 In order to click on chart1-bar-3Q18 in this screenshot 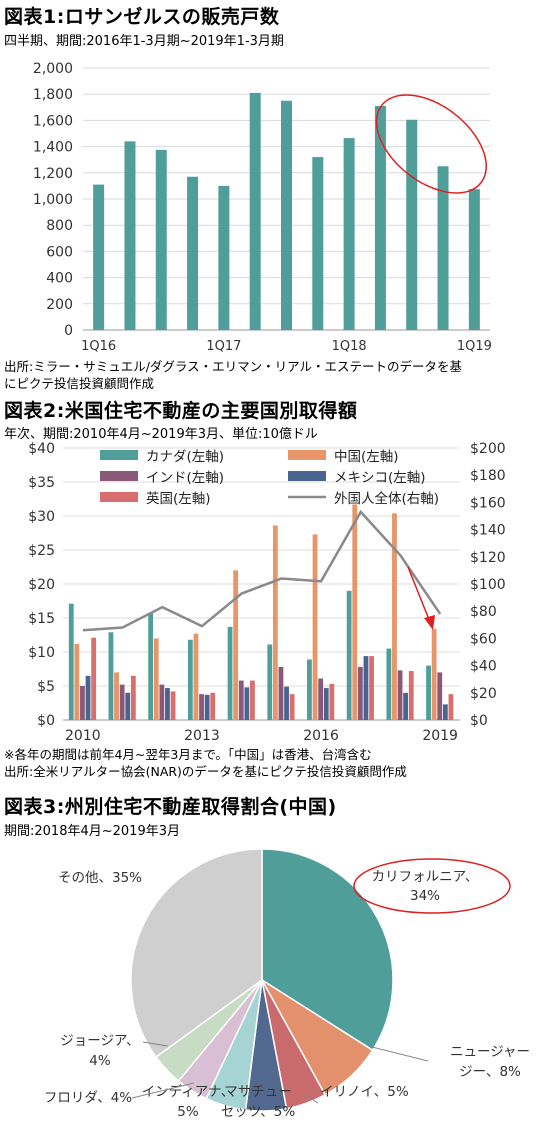, I will do `click(412, 225)`.